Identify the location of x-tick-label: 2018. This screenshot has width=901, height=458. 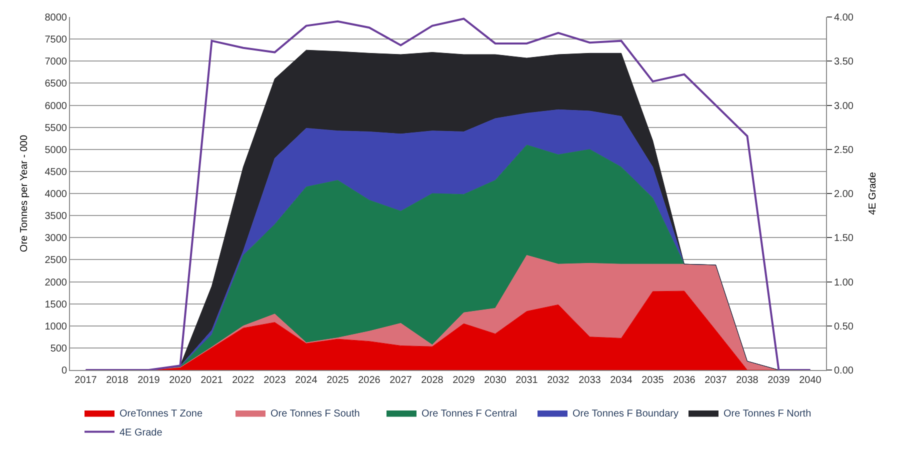
(117, 380).